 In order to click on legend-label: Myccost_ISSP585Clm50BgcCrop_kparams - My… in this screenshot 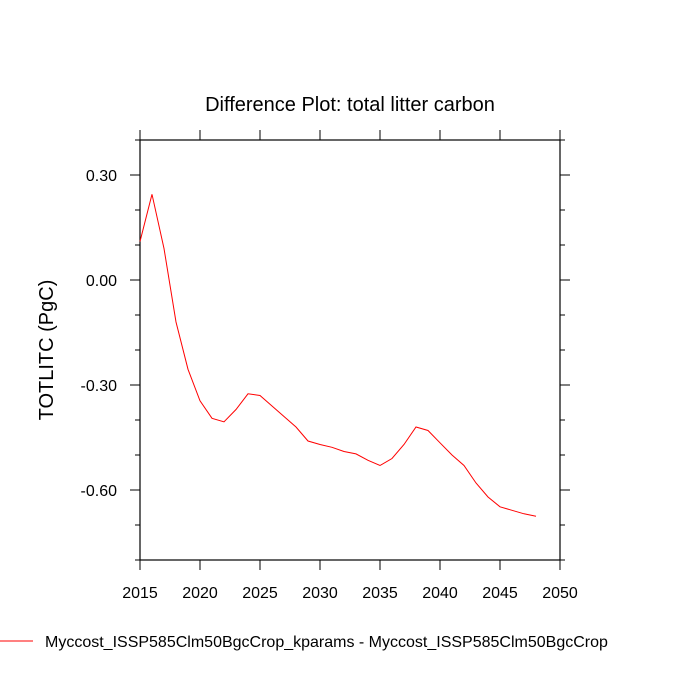, I will do `click(326, 642)`.